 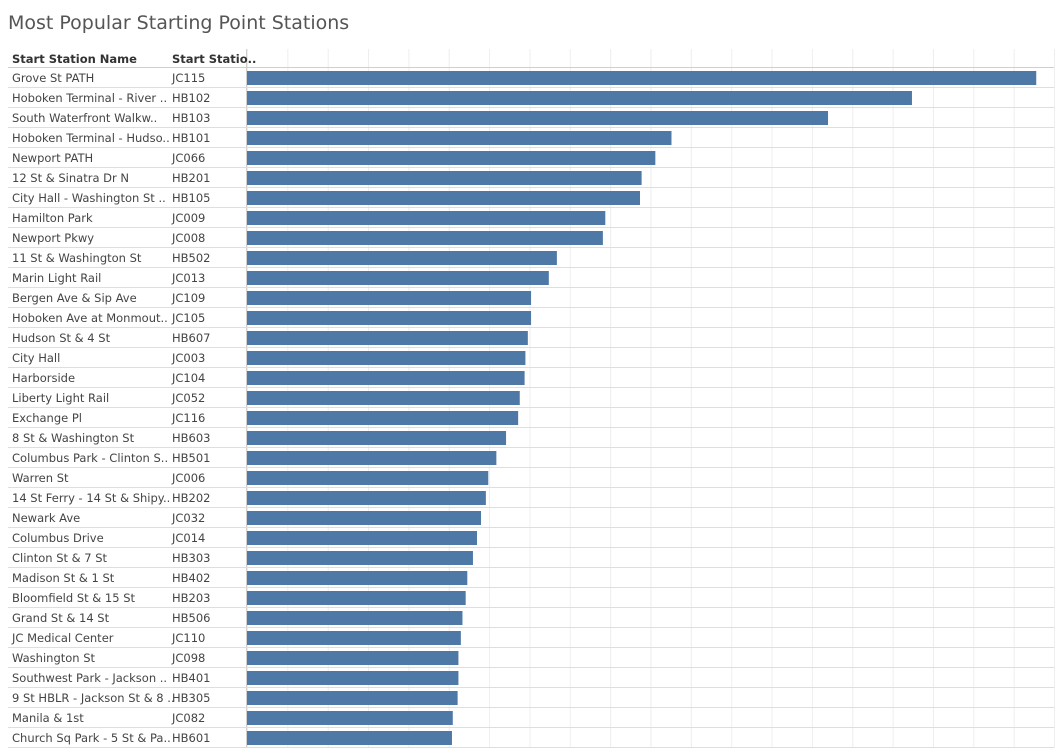 What do you see at coordinates (191, 698) in the screenshot?
I see `station-id-label: HB305` at bounding box center [191, 698].